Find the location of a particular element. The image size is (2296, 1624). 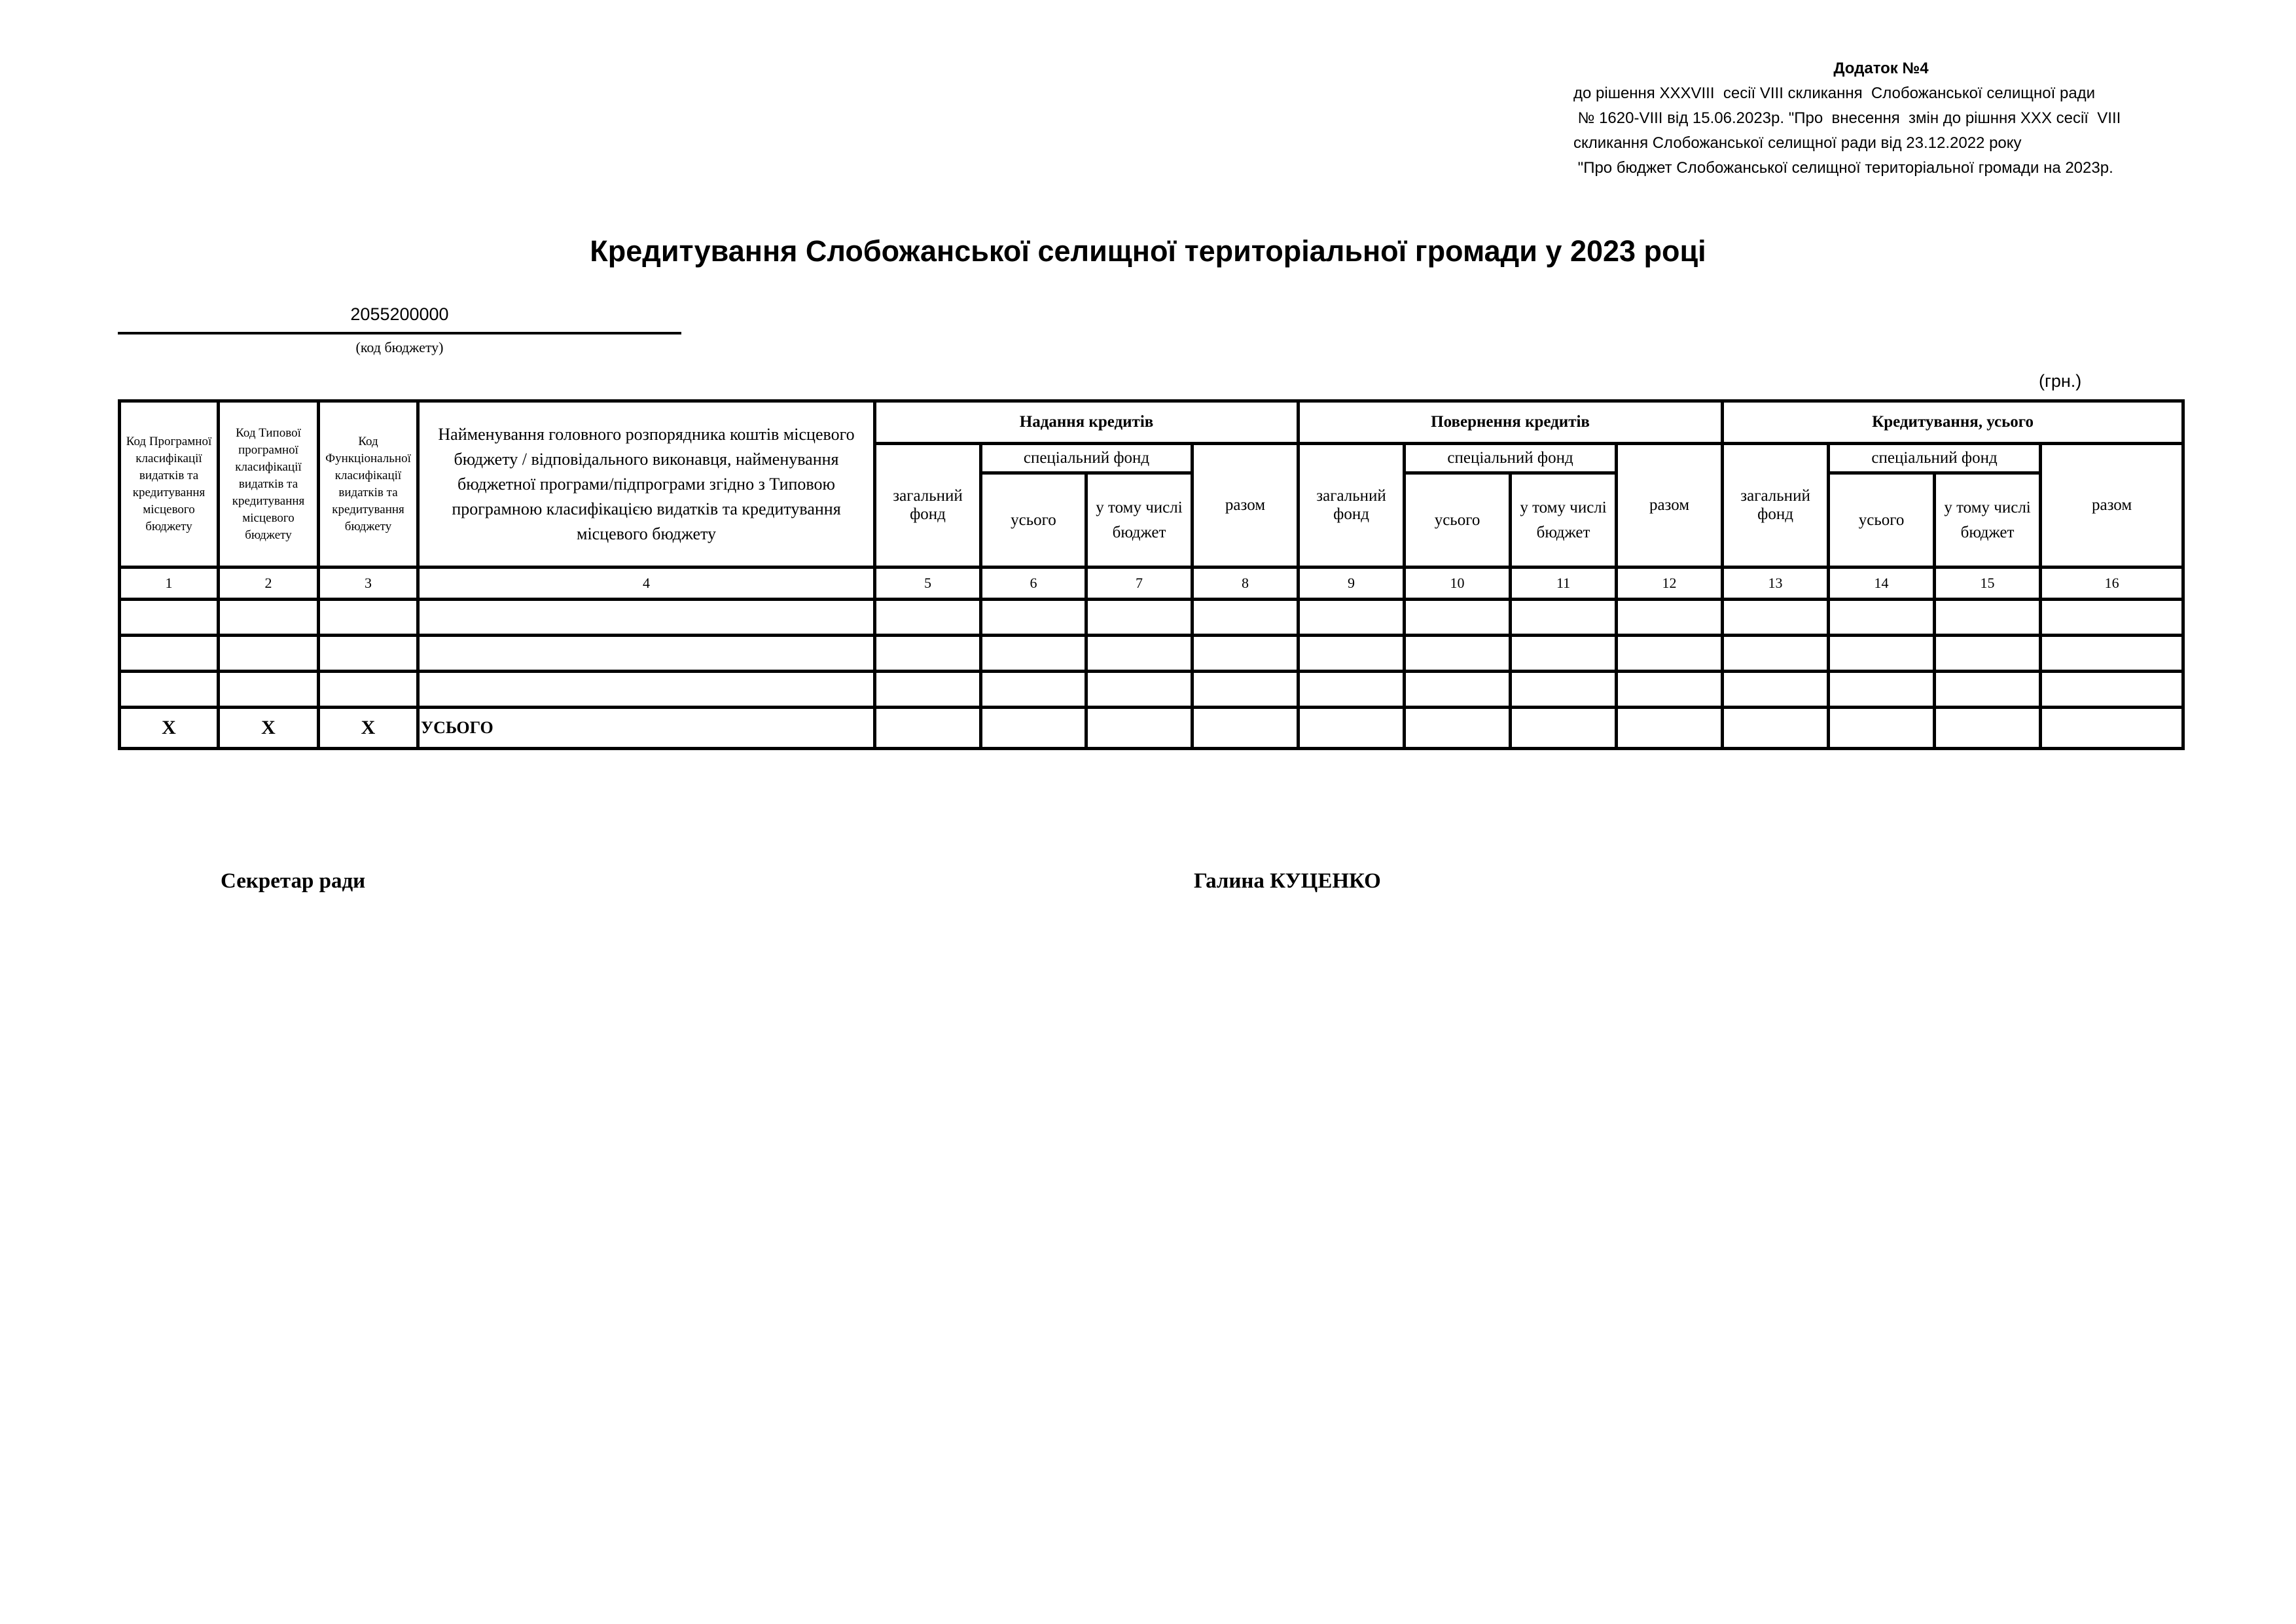

column-number: 6 is located at coordinates (1033, 583).